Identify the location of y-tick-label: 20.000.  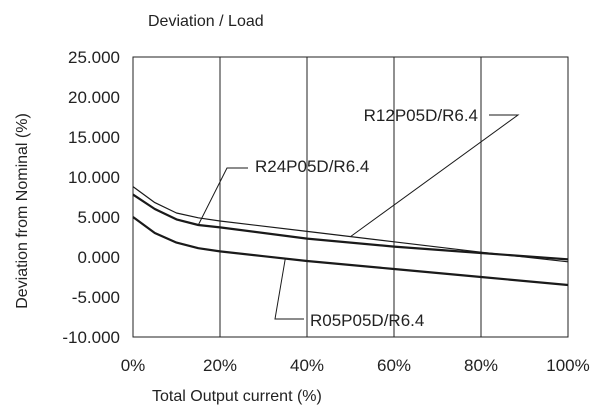
(94, 97).